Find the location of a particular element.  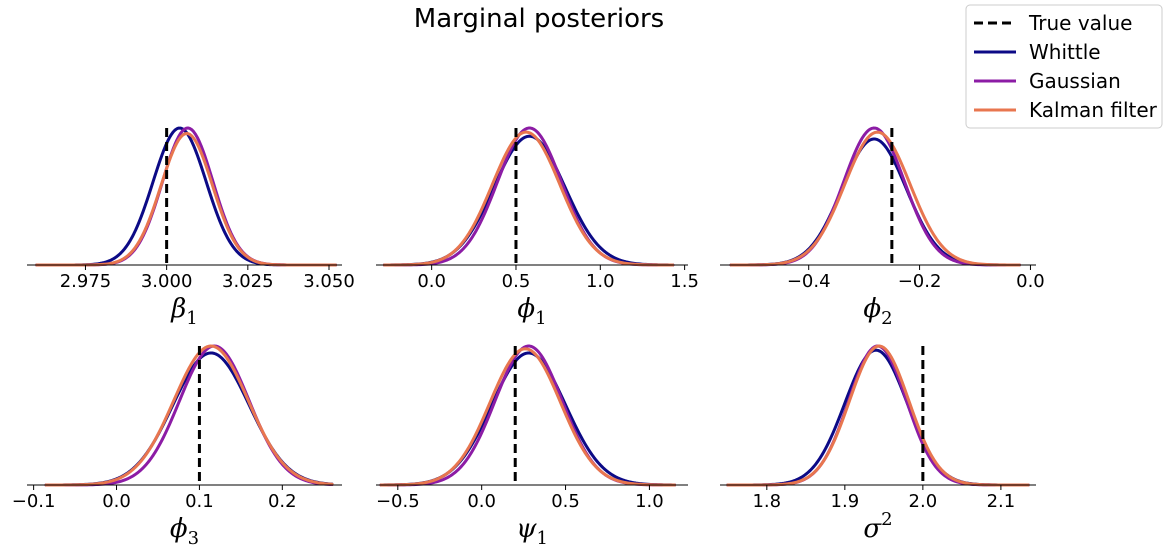

panel-5: −0.5 0.0 0.5 1.0 ψ1 is located at coordinates (532, 446).